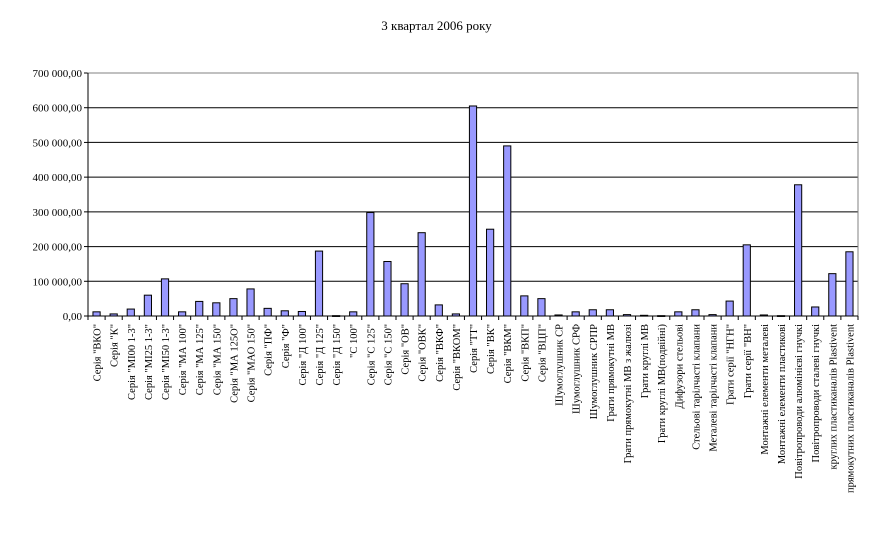 The image size is (873, 543). Describe the element at coordinates (98, 352) in the screenshot. I see `x-tick-label: Серія "ВКО"` at that location.